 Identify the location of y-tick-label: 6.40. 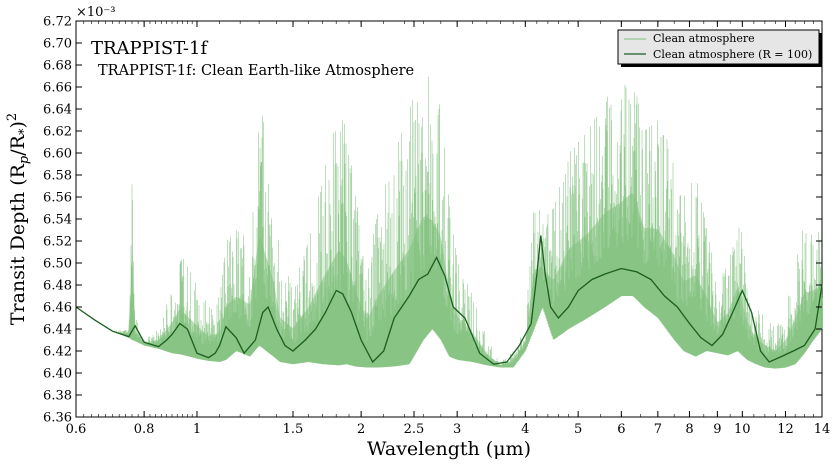
(57, 374).